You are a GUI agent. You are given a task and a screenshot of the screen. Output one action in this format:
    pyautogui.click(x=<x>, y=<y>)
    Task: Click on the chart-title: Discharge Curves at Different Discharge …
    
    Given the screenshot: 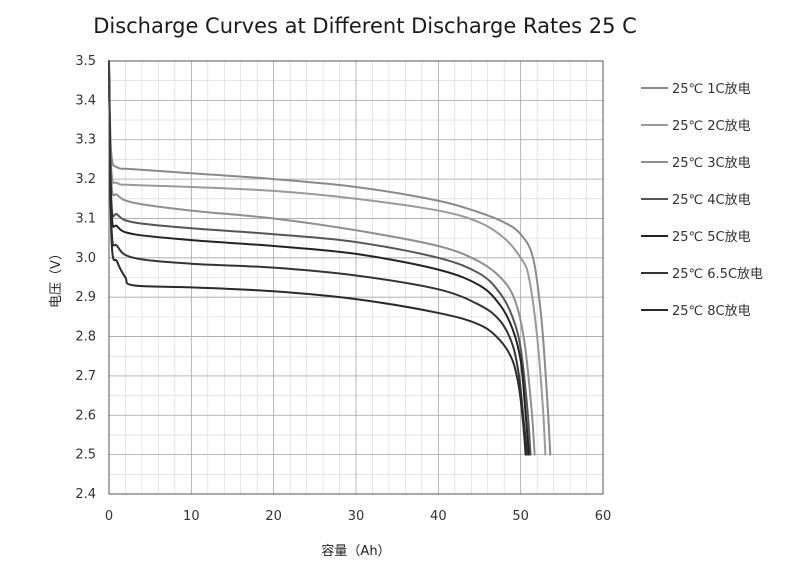 What is the action you would take?
    pyautogui.click(x=365, y=26)
    